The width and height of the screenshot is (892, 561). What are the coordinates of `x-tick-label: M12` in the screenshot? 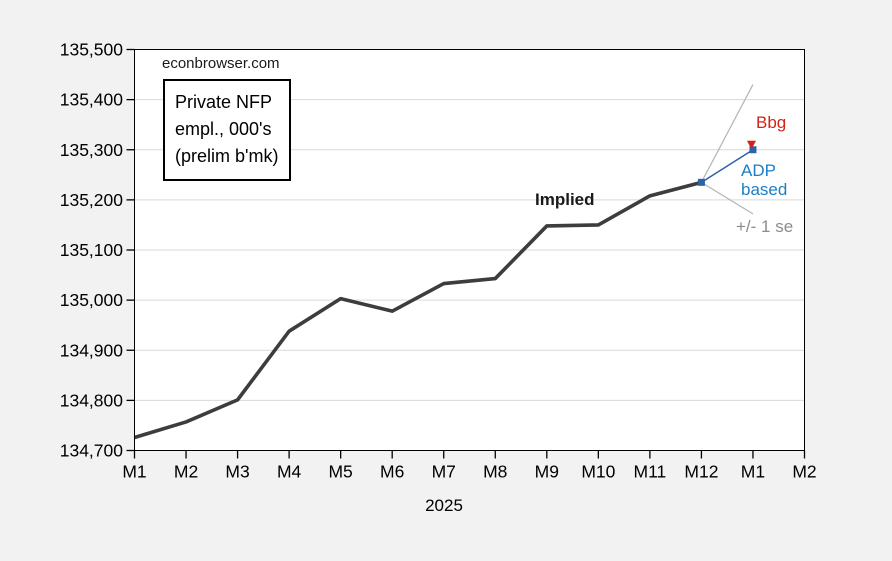 It's located at (701, 472).